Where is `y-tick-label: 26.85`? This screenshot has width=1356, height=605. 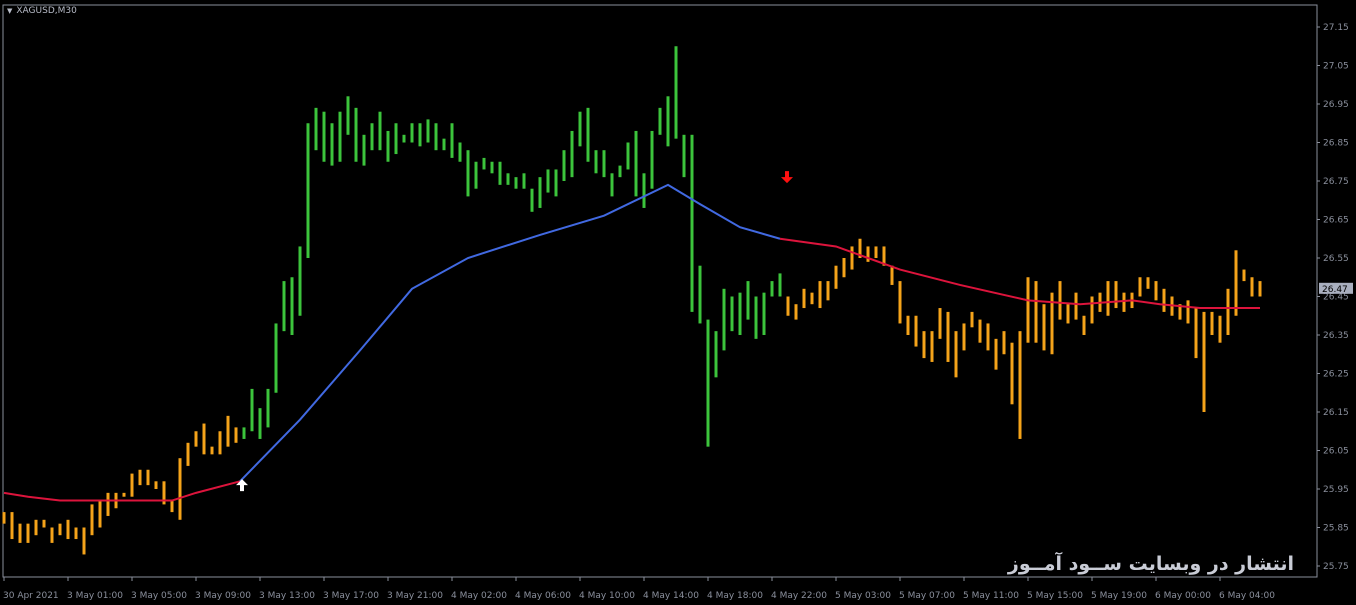
y-tick-label: 26.85 is located at coordinates (1336, 144).